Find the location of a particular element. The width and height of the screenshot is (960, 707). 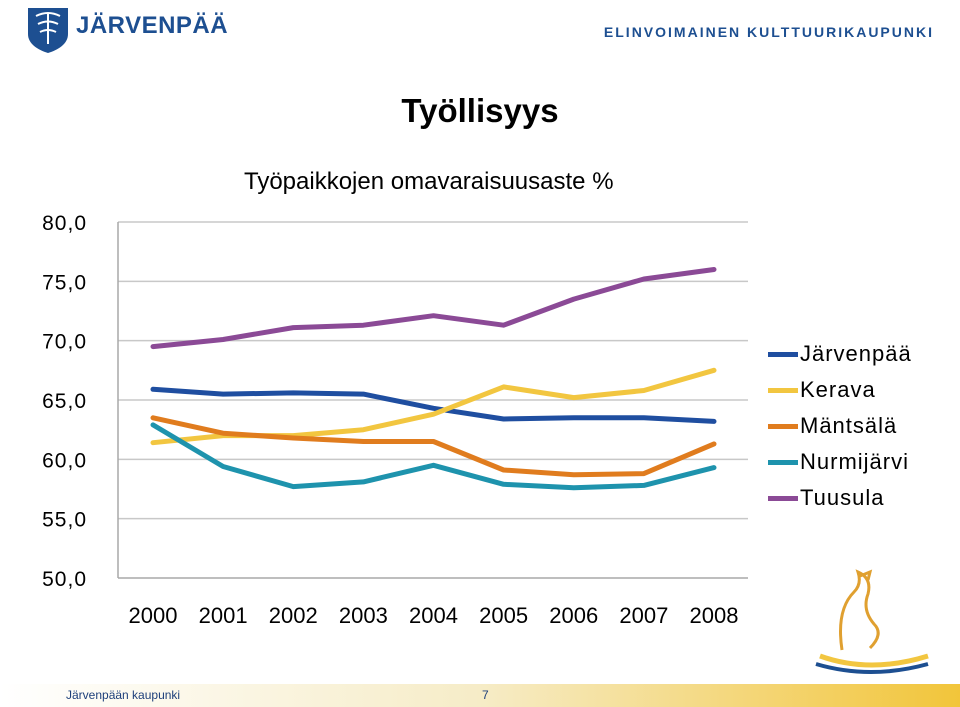

x-tick-label: 2004 is located at coordinates (433, 615).